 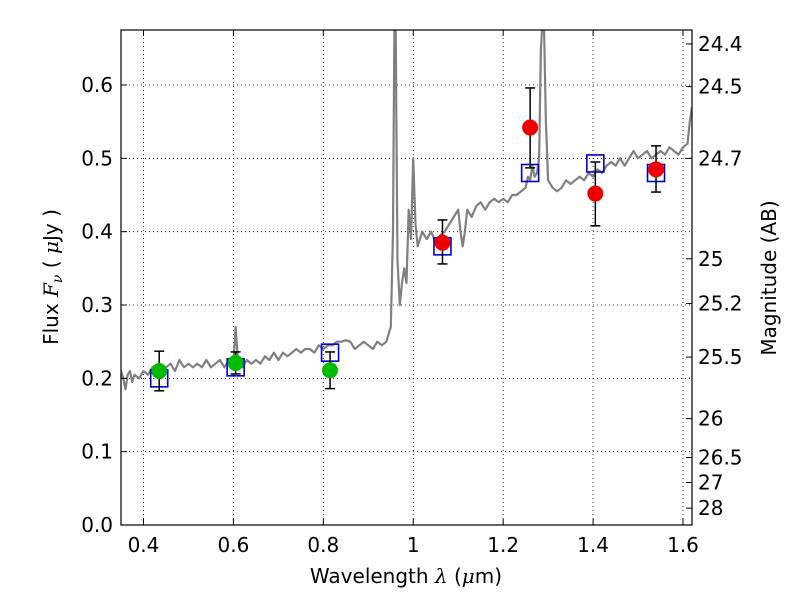 I want to click on y2-tick-label: 25.5, so click(x=720, y=357).